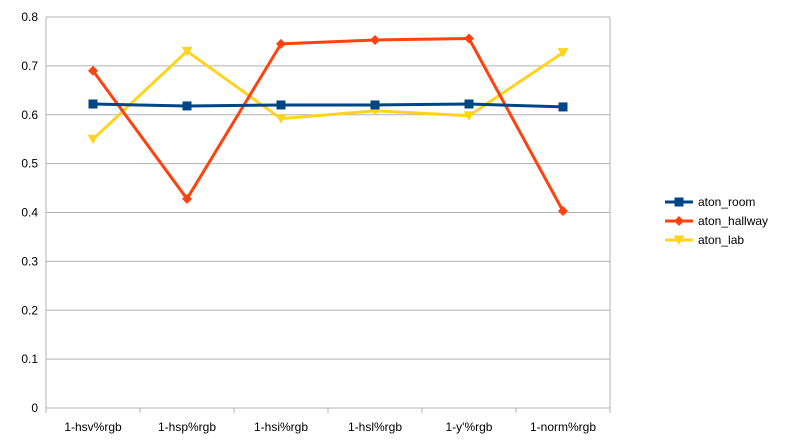 This screenshot has width=785, height=442. I want to click on y-tick-label: 0.6, so click(29, 115).